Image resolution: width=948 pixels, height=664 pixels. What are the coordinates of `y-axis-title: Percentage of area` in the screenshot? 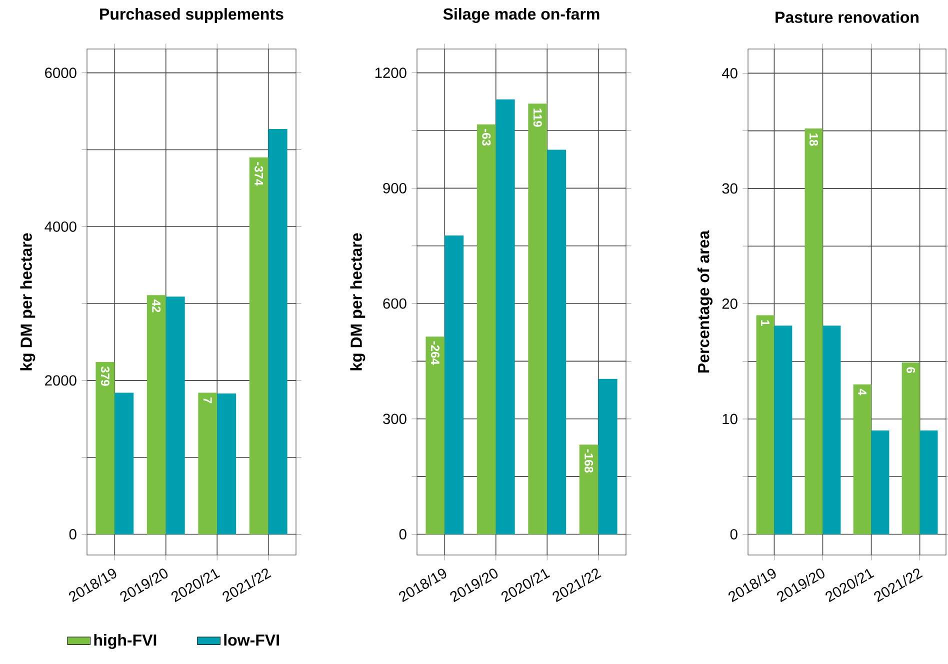 It's located at (705, 301).